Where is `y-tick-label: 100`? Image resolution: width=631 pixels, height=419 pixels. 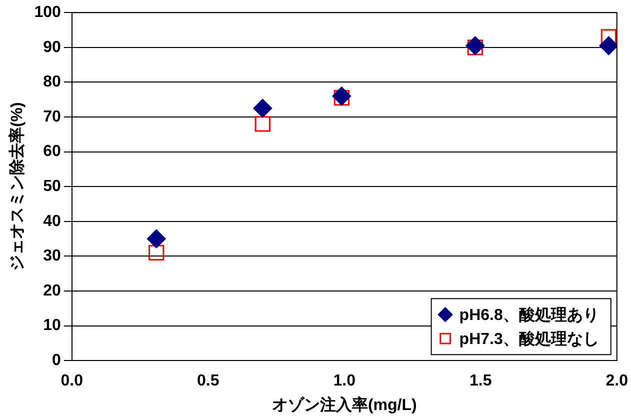
y-tick-label: 100 is located at coordinates (47, 13).